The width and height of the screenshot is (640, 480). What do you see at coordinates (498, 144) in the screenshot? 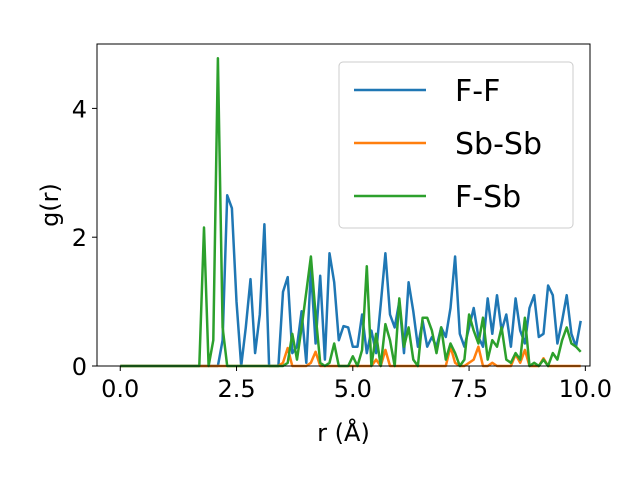
I see `legend-label-2: Sb-Sb` at bounding box center [498, 144].